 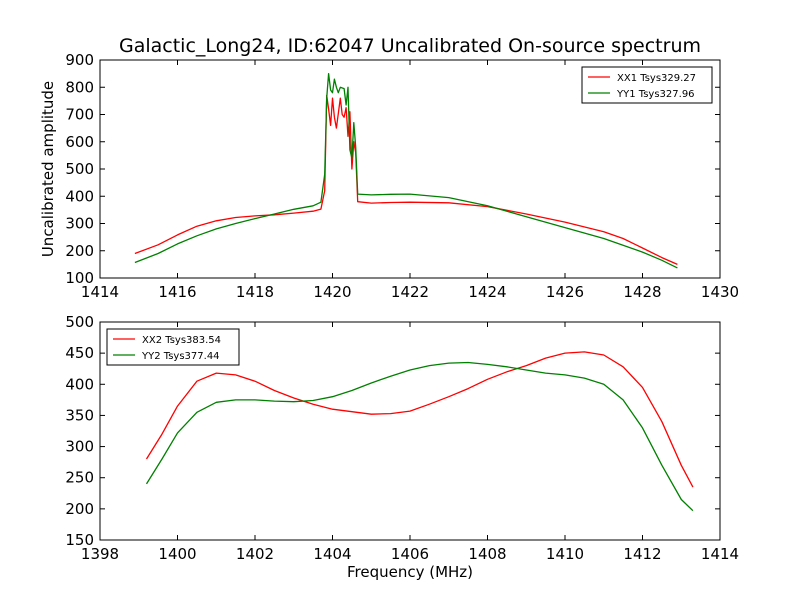 What do you see at coordinates (656, 78) in the screenshot?
I see `legend-entry-label: XX1 Tsys329.27` at bounding box center [656, 78].